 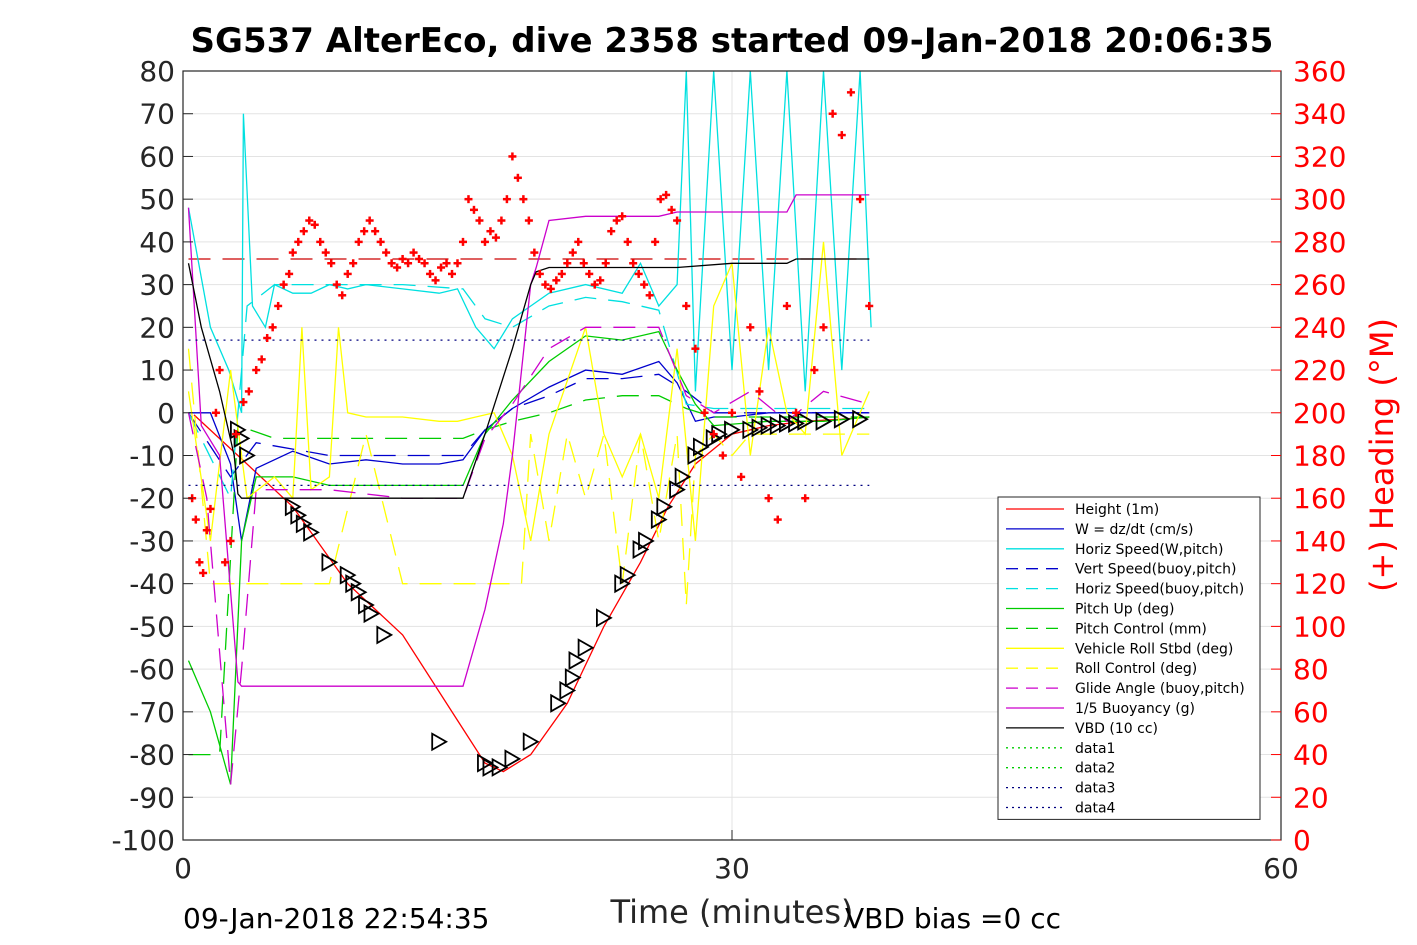 I want to click on legend-label: data1, so click(x=1095, y=749).